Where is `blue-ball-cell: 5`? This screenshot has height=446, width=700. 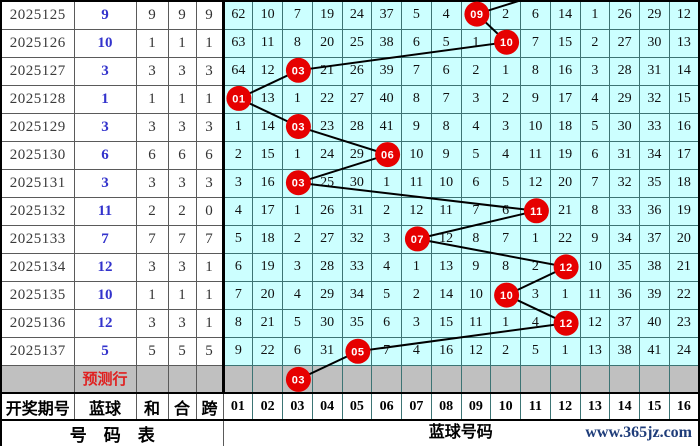 blue-ball-cell: 5 is located at coordinates (105, 351).